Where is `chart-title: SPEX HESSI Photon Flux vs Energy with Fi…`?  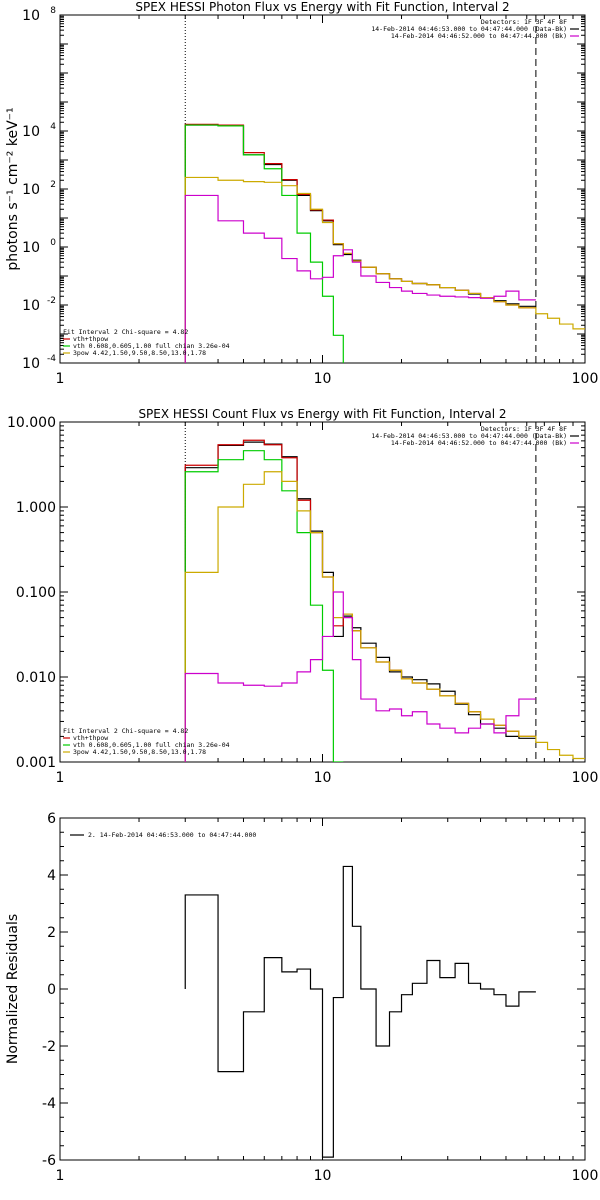
chart-title: SPEX HESSI Photon Flux vs Energy with Fi… is located at coordinates (322, 7).